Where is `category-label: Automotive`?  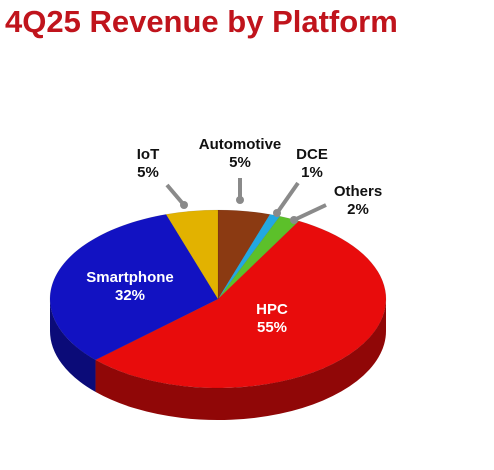
category-label: Automotive is located at coordinates (240, 144).